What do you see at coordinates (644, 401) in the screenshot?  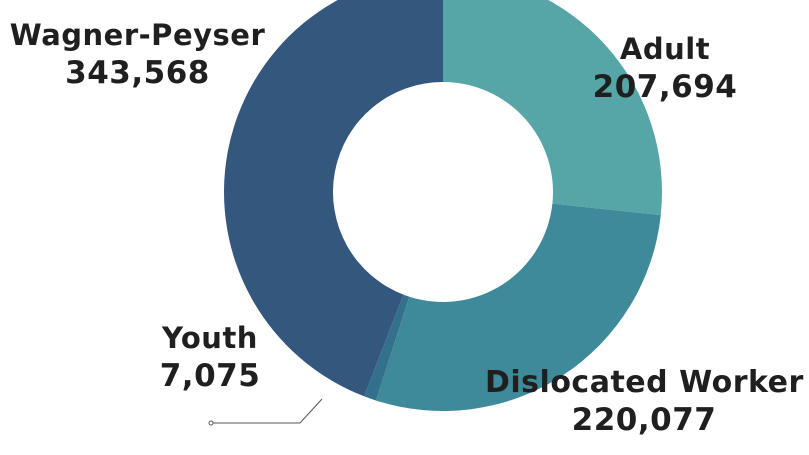 I see `dislocated-worker-label: Dislocated Worker 220,077` at bounding box center [644, 401].